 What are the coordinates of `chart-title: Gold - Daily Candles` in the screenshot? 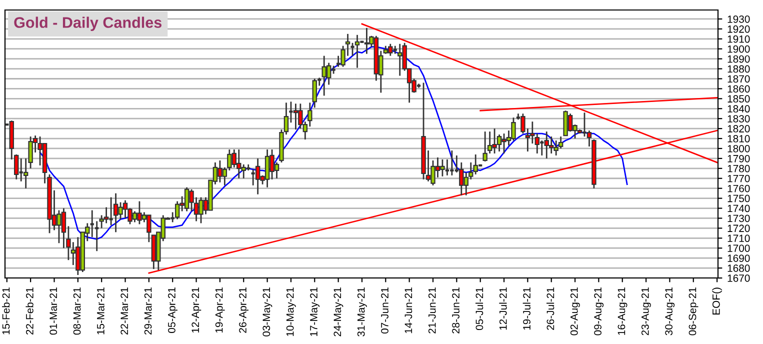 It's located at (88, 23).